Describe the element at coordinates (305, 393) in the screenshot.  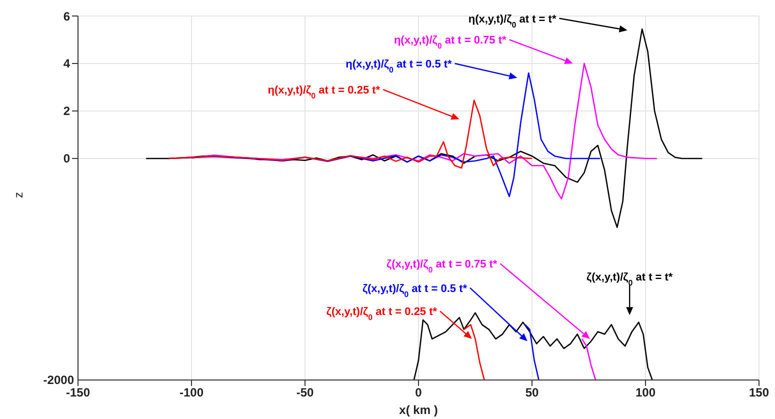
I see `x-tick-label: -50` at that location.